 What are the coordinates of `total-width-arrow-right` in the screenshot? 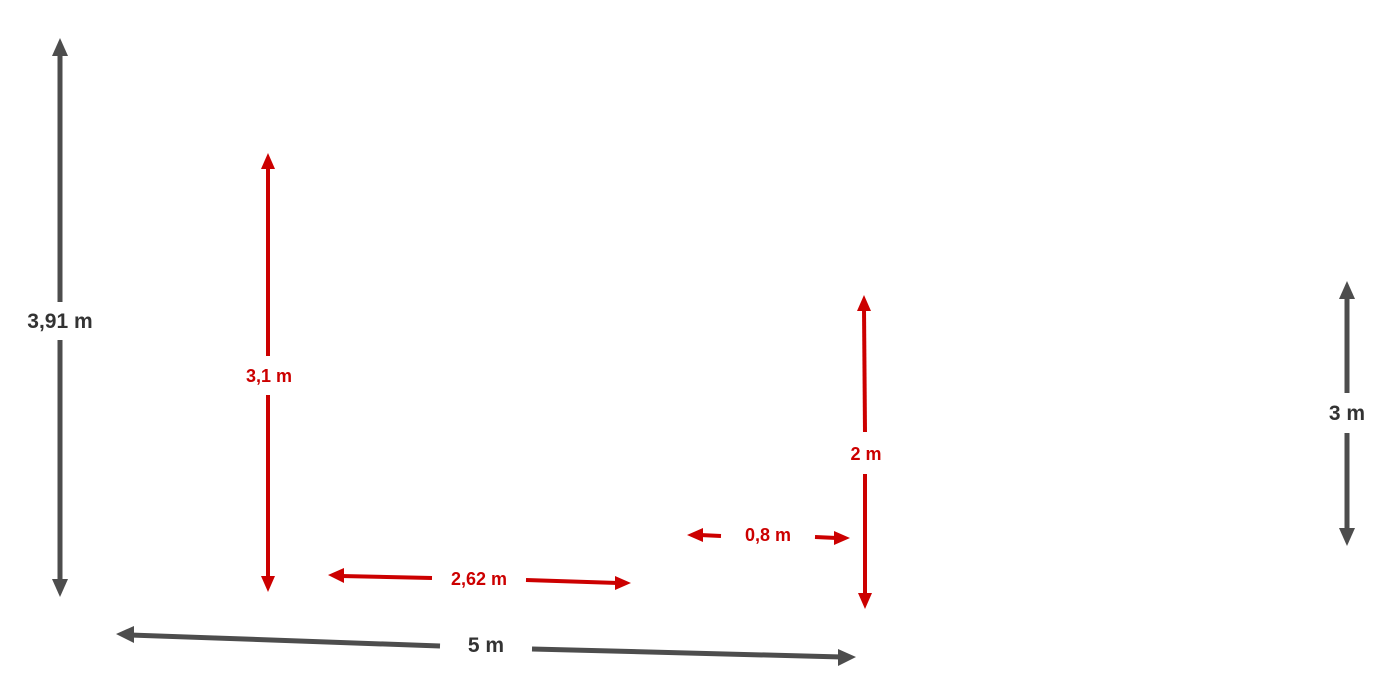 It's located at (687, 653).